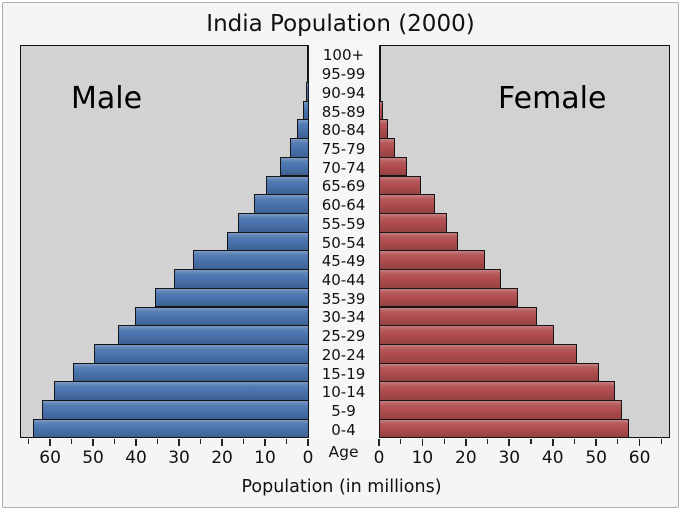 The image size is (683, 512). What do you see at coordinates (343, 242) in the screenshot?
I see `age-group-label: 50-54` at bounding box center [343, 242].